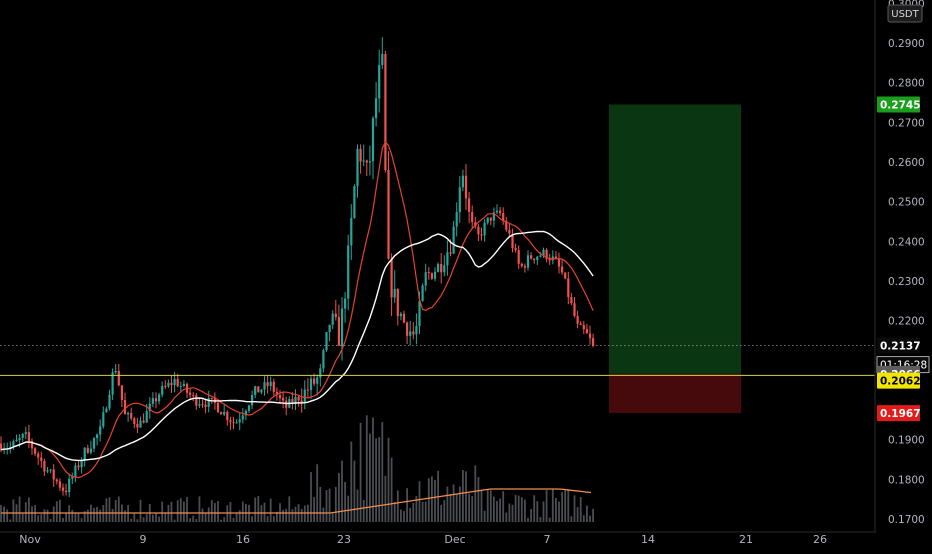  What do you see at coordinates (675, 239) in the screenshot?
I see `profit-zone` at bounding box center [675, 239].